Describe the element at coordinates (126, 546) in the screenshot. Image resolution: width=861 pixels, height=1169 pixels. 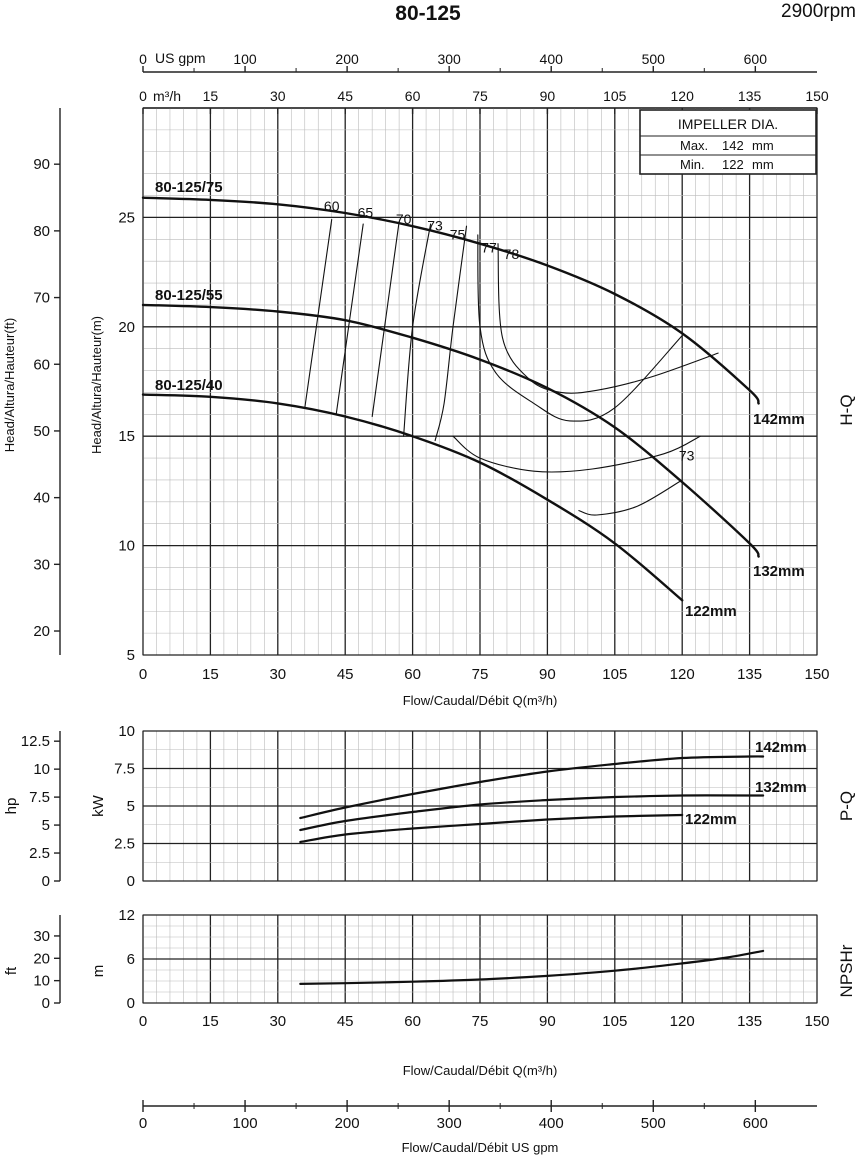
I see `hq-m-tick-label: 10` at that location.